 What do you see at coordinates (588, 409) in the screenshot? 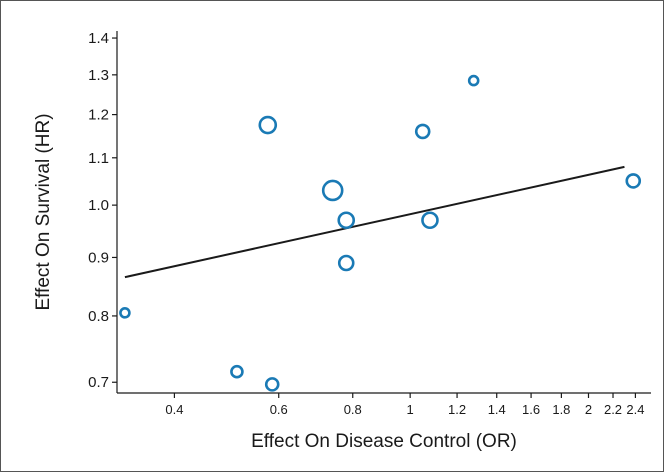
I see `x-tick-label: 2` at bounding box center [588, 409].